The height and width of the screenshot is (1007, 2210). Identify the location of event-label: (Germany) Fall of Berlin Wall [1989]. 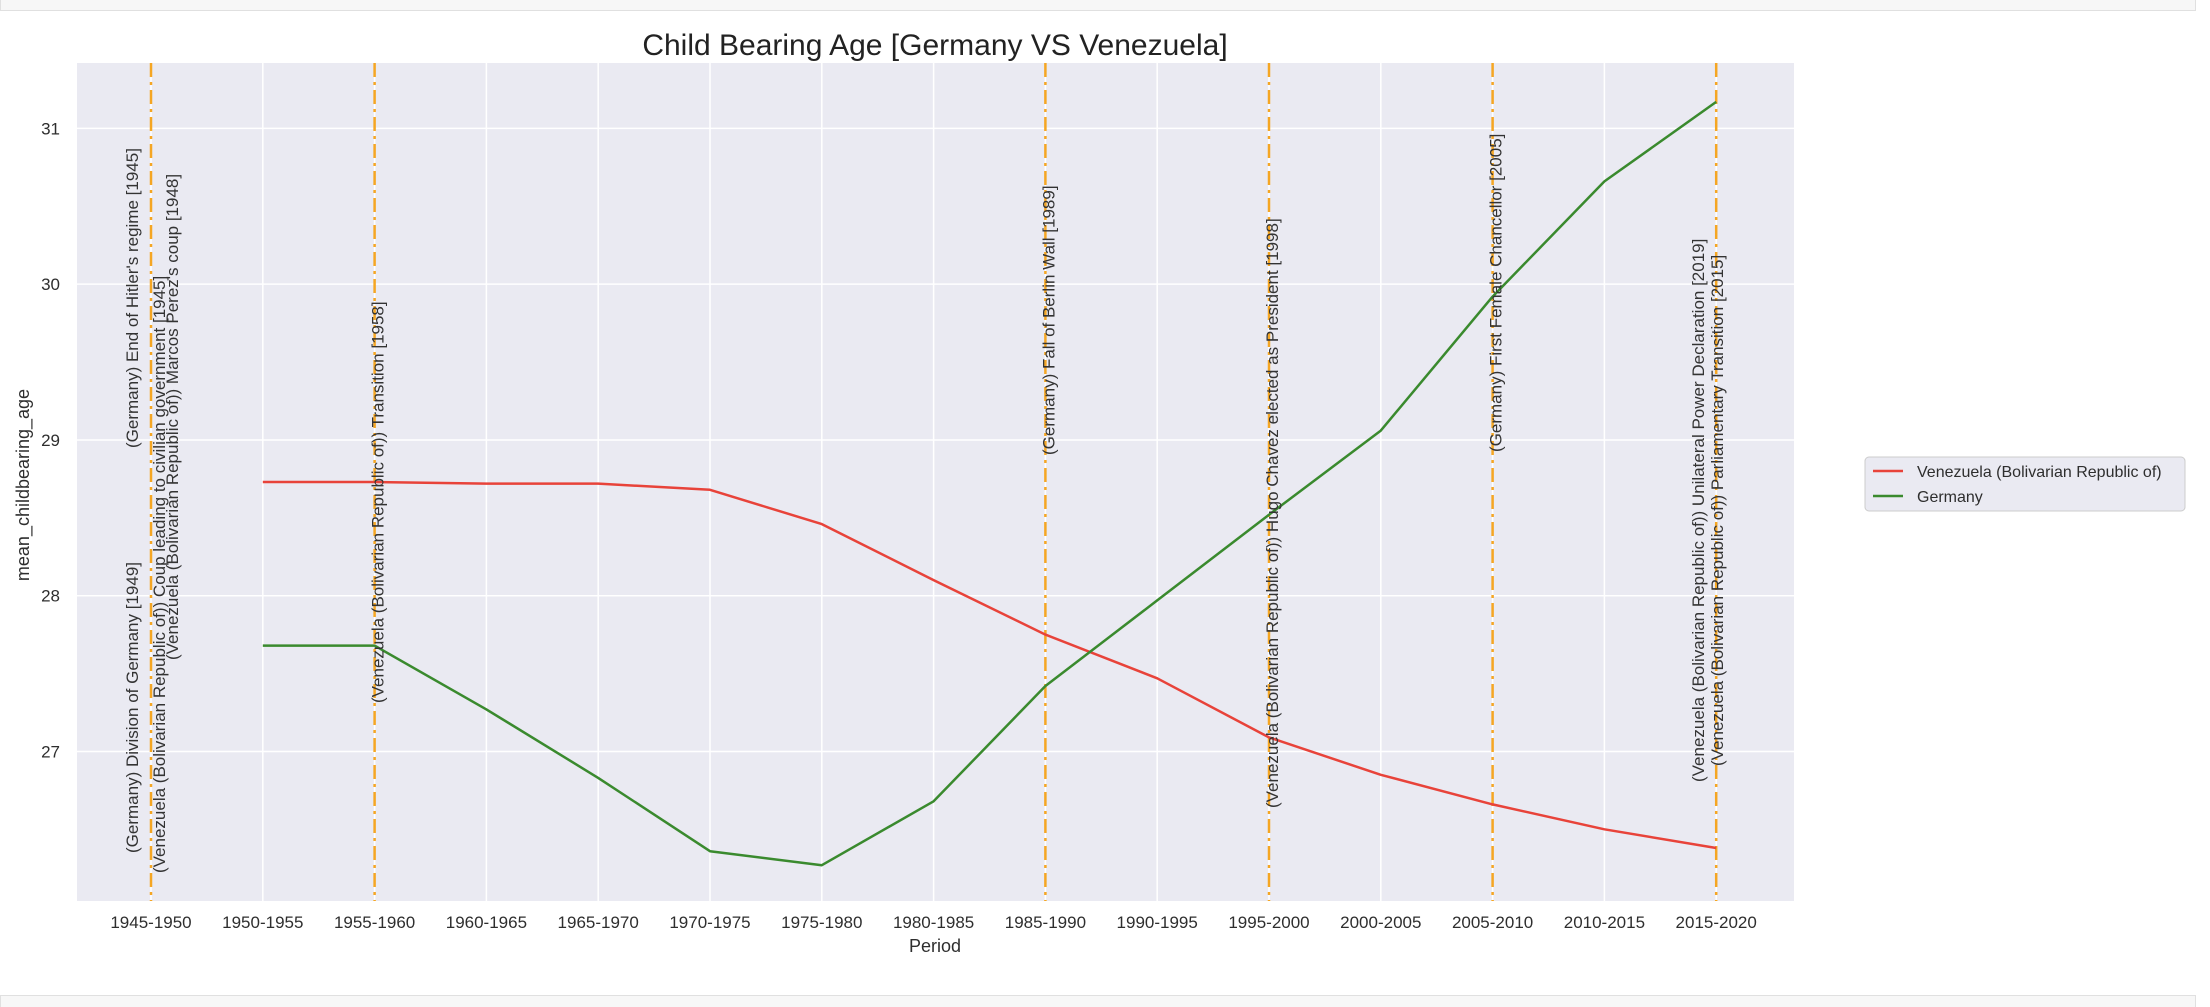
(1048, 320).